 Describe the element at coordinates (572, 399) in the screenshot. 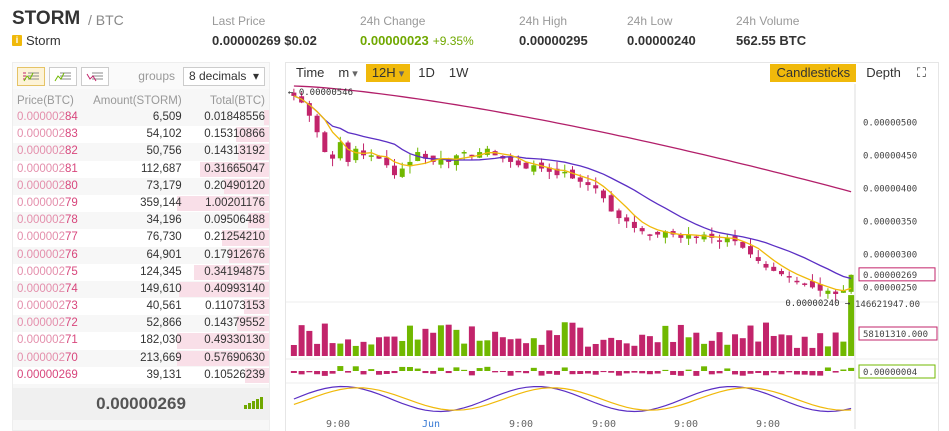

I see `signal-line` at that location.